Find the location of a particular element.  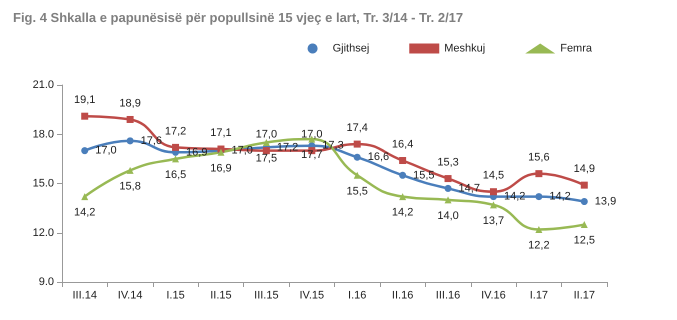

data-label: 14,5 is located at coordinates (493, 176).